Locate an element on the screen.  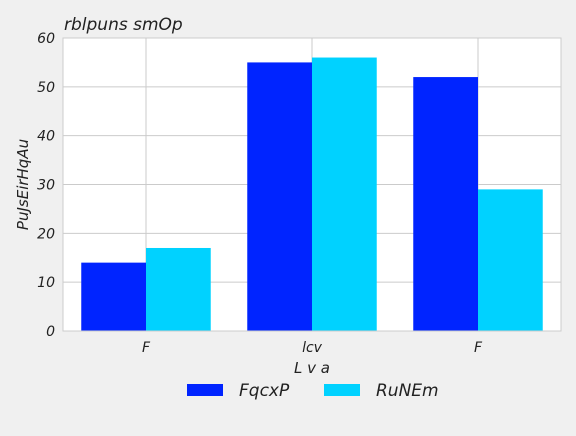
chart-title: rblpuns smOp is located at coordinates (123, 25).